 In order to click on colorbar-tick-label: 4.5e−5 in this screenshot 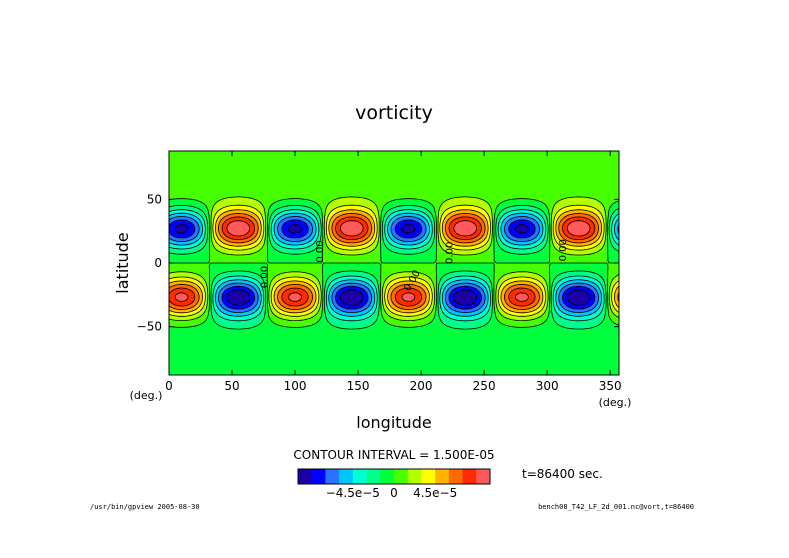, I will do `click(435, 493)`.